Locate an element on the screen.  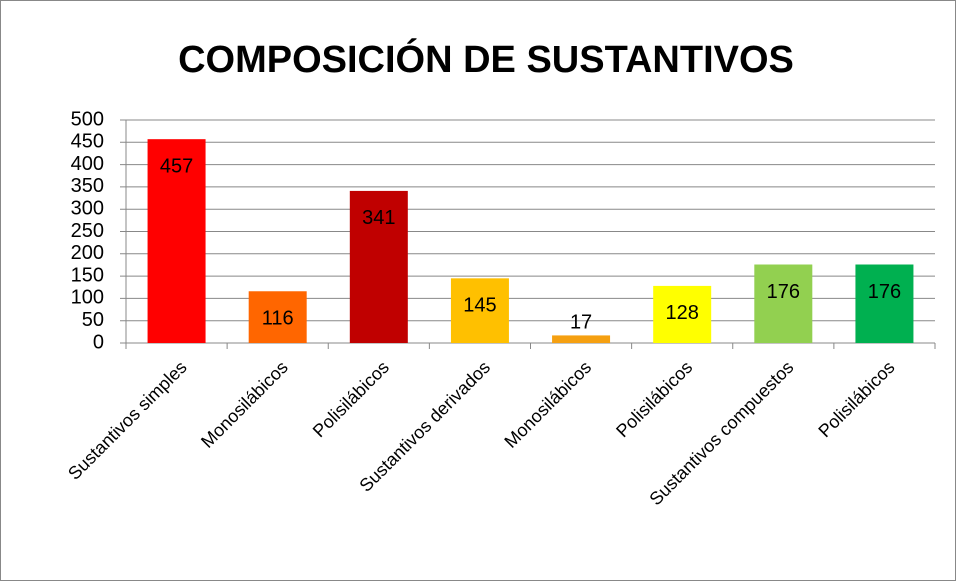
y-tick-label: 450 is located at coordinates (87, 142).